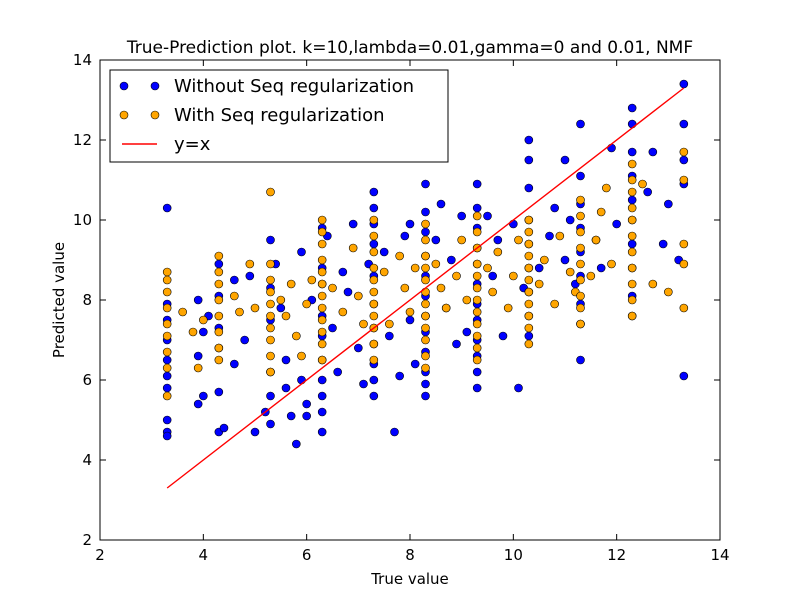 The height and width of the screenshot is (600, 800). What do you see at coordinates (616, 555) in the screenshot?
I see `x-tick-label: 12` at bounding box center [616, 555].